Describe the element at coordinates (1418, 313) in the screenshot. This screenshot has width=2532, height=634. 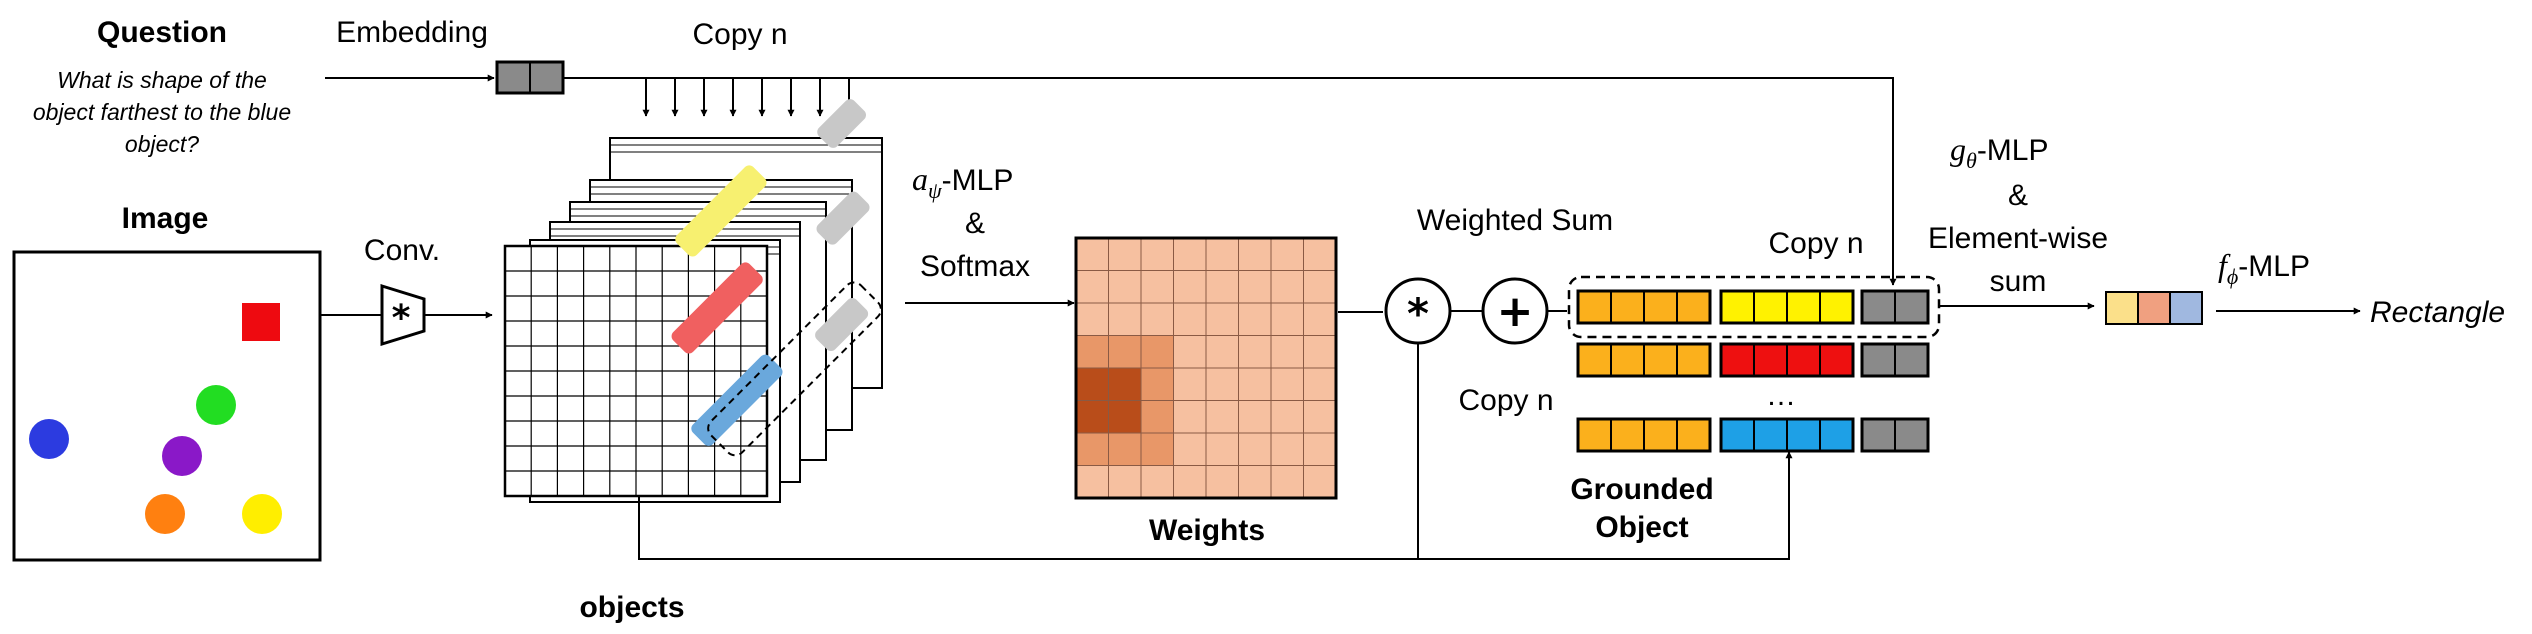
I see `multiply-asterisk: *` at that location.